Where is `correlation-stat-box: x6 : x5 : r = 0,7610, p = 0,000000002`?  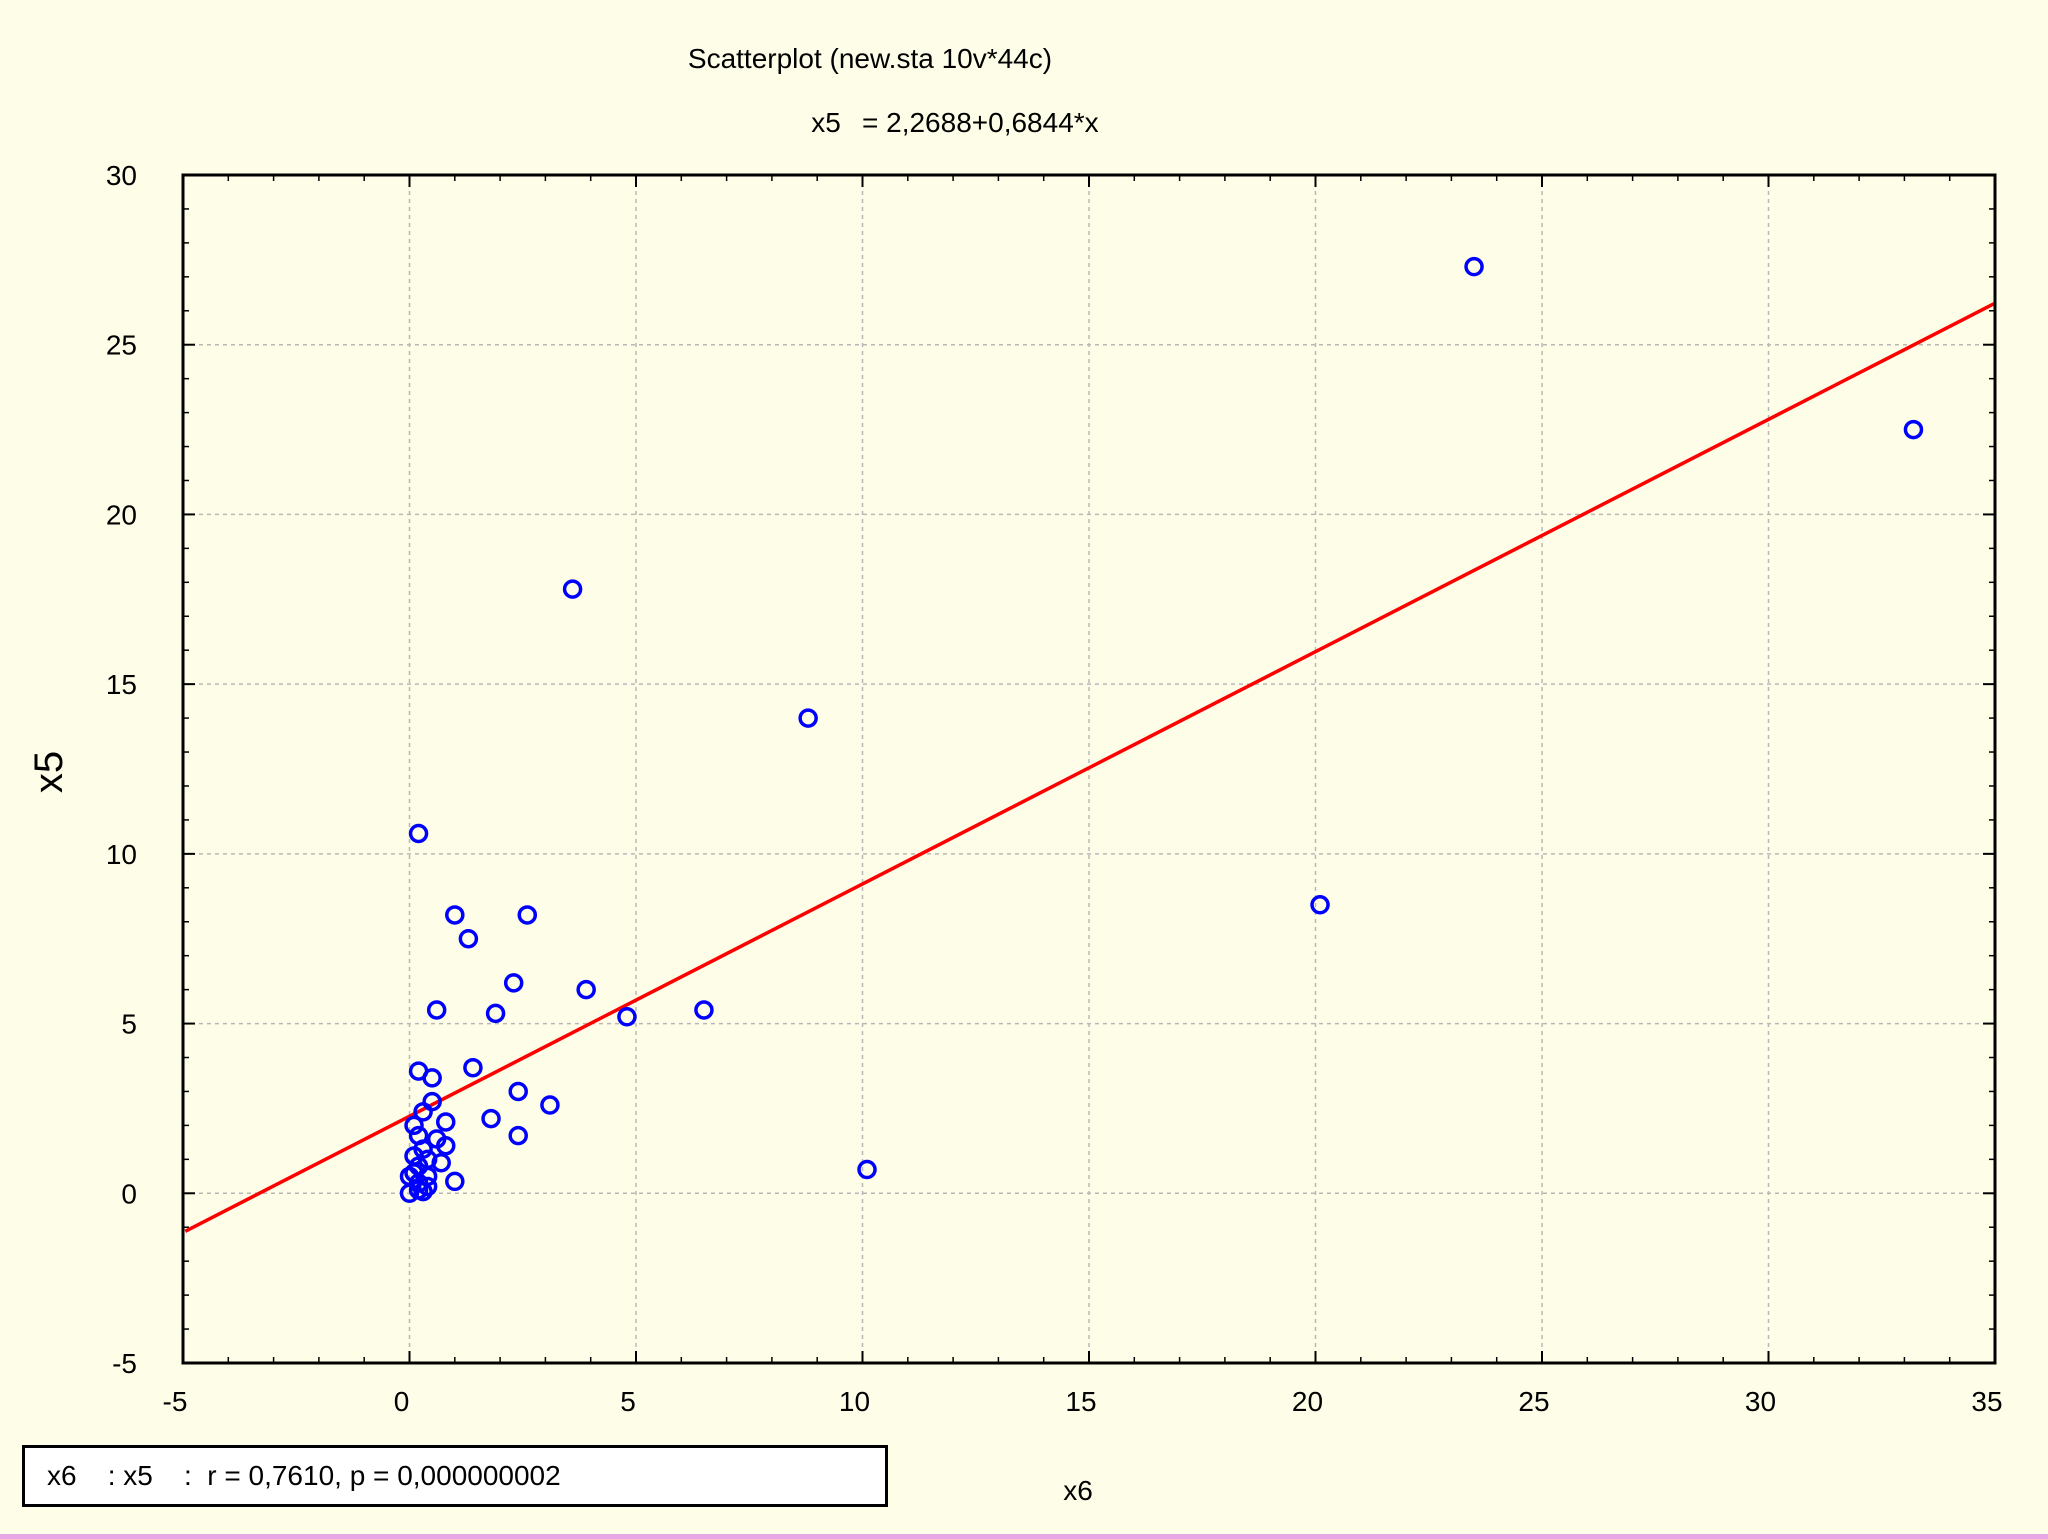 correlation-stat-box: x6 : x5 : r = 0,7610, p = 0,000000002 is located at coordinates (455, 1476).